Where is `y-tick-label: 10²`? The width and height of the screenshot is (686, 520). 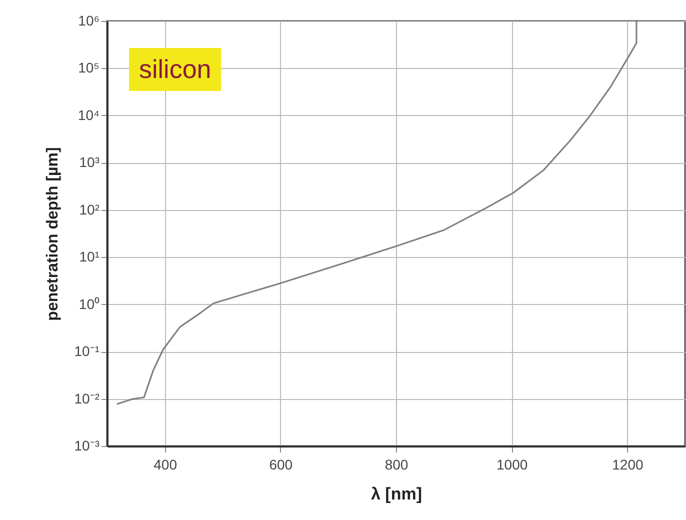
y-tick-label: 10² is located at coordinates (89, 209).